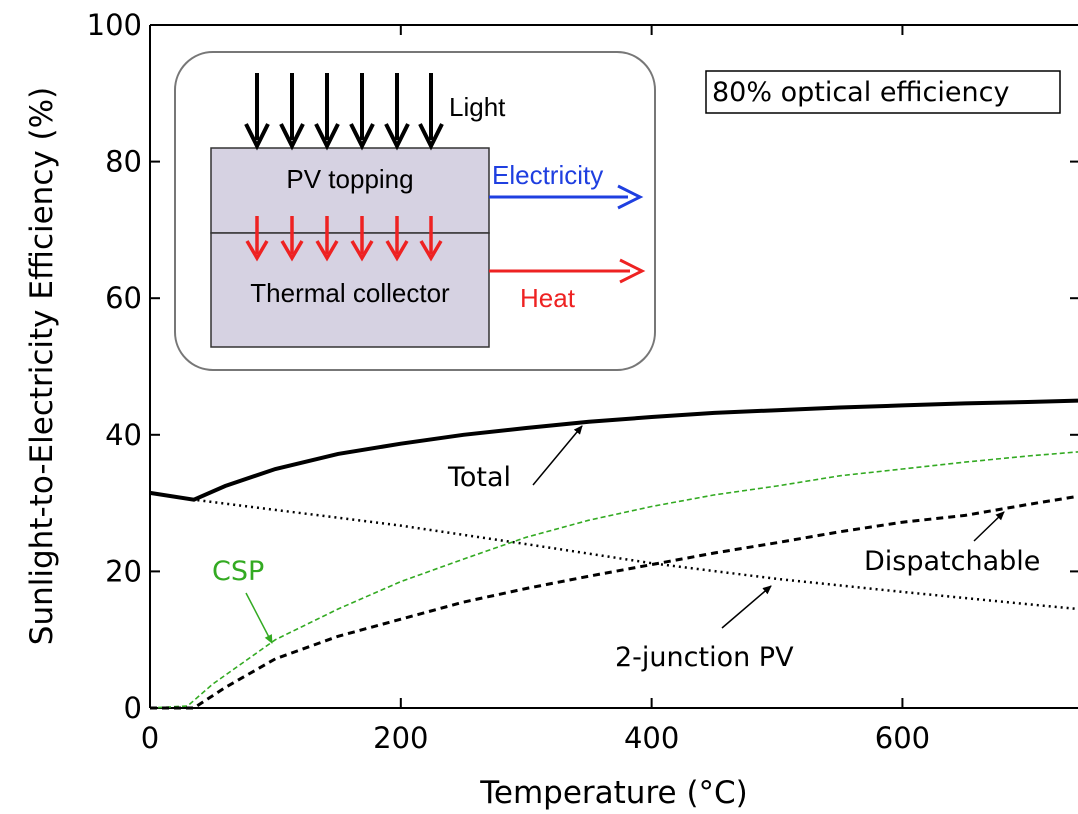  Describe the element at coordinates (557, 455) in the screenshot. I see `total-arrow` at that location.